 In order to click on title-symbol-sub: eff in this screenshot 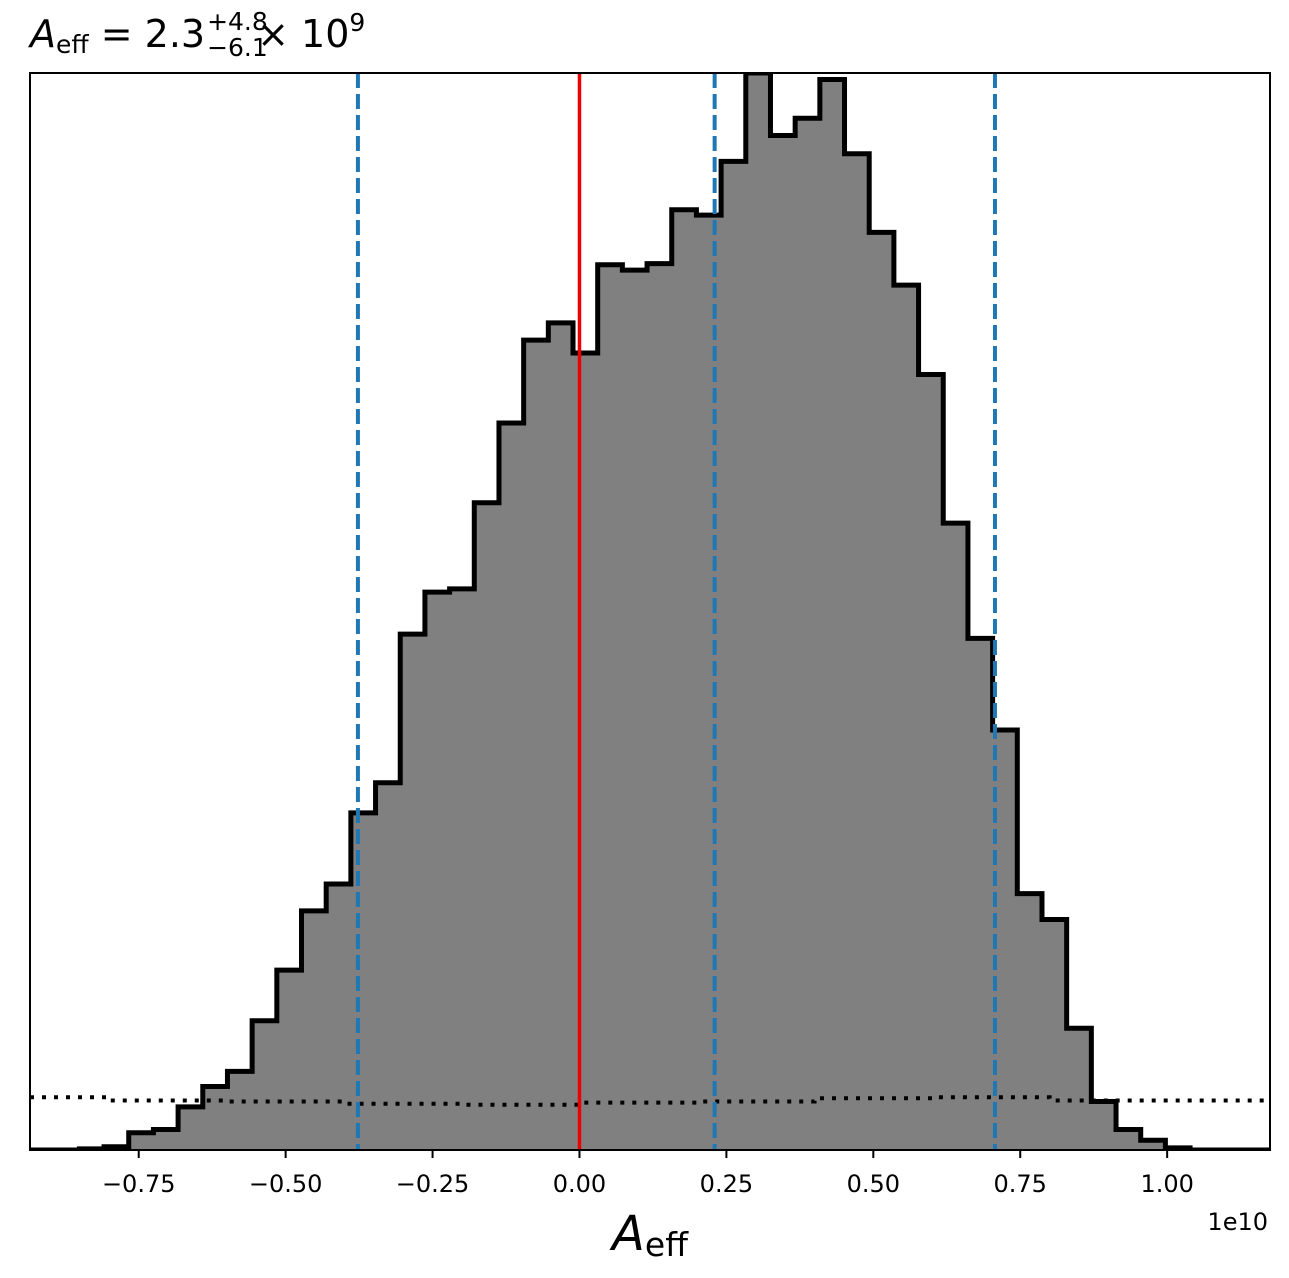, I will do `click(72, 44)`.